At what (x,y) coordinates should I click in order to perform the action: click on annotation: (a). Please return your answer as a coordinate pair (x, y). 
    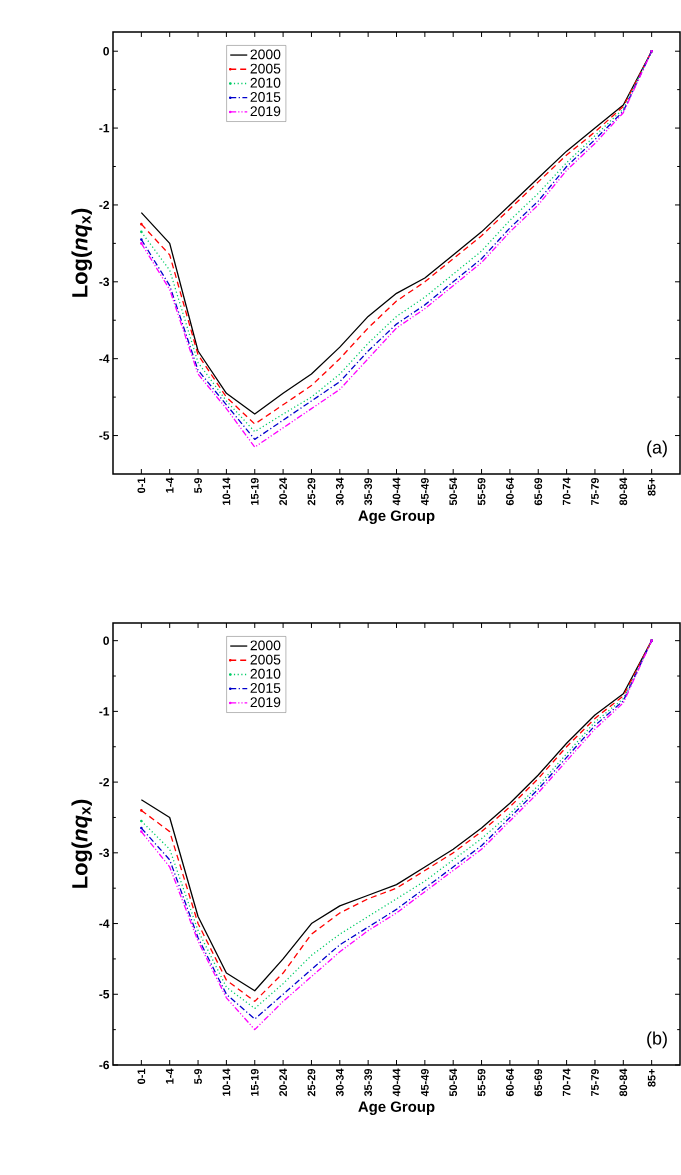
    Looking at the image, I should click on (657, 449).